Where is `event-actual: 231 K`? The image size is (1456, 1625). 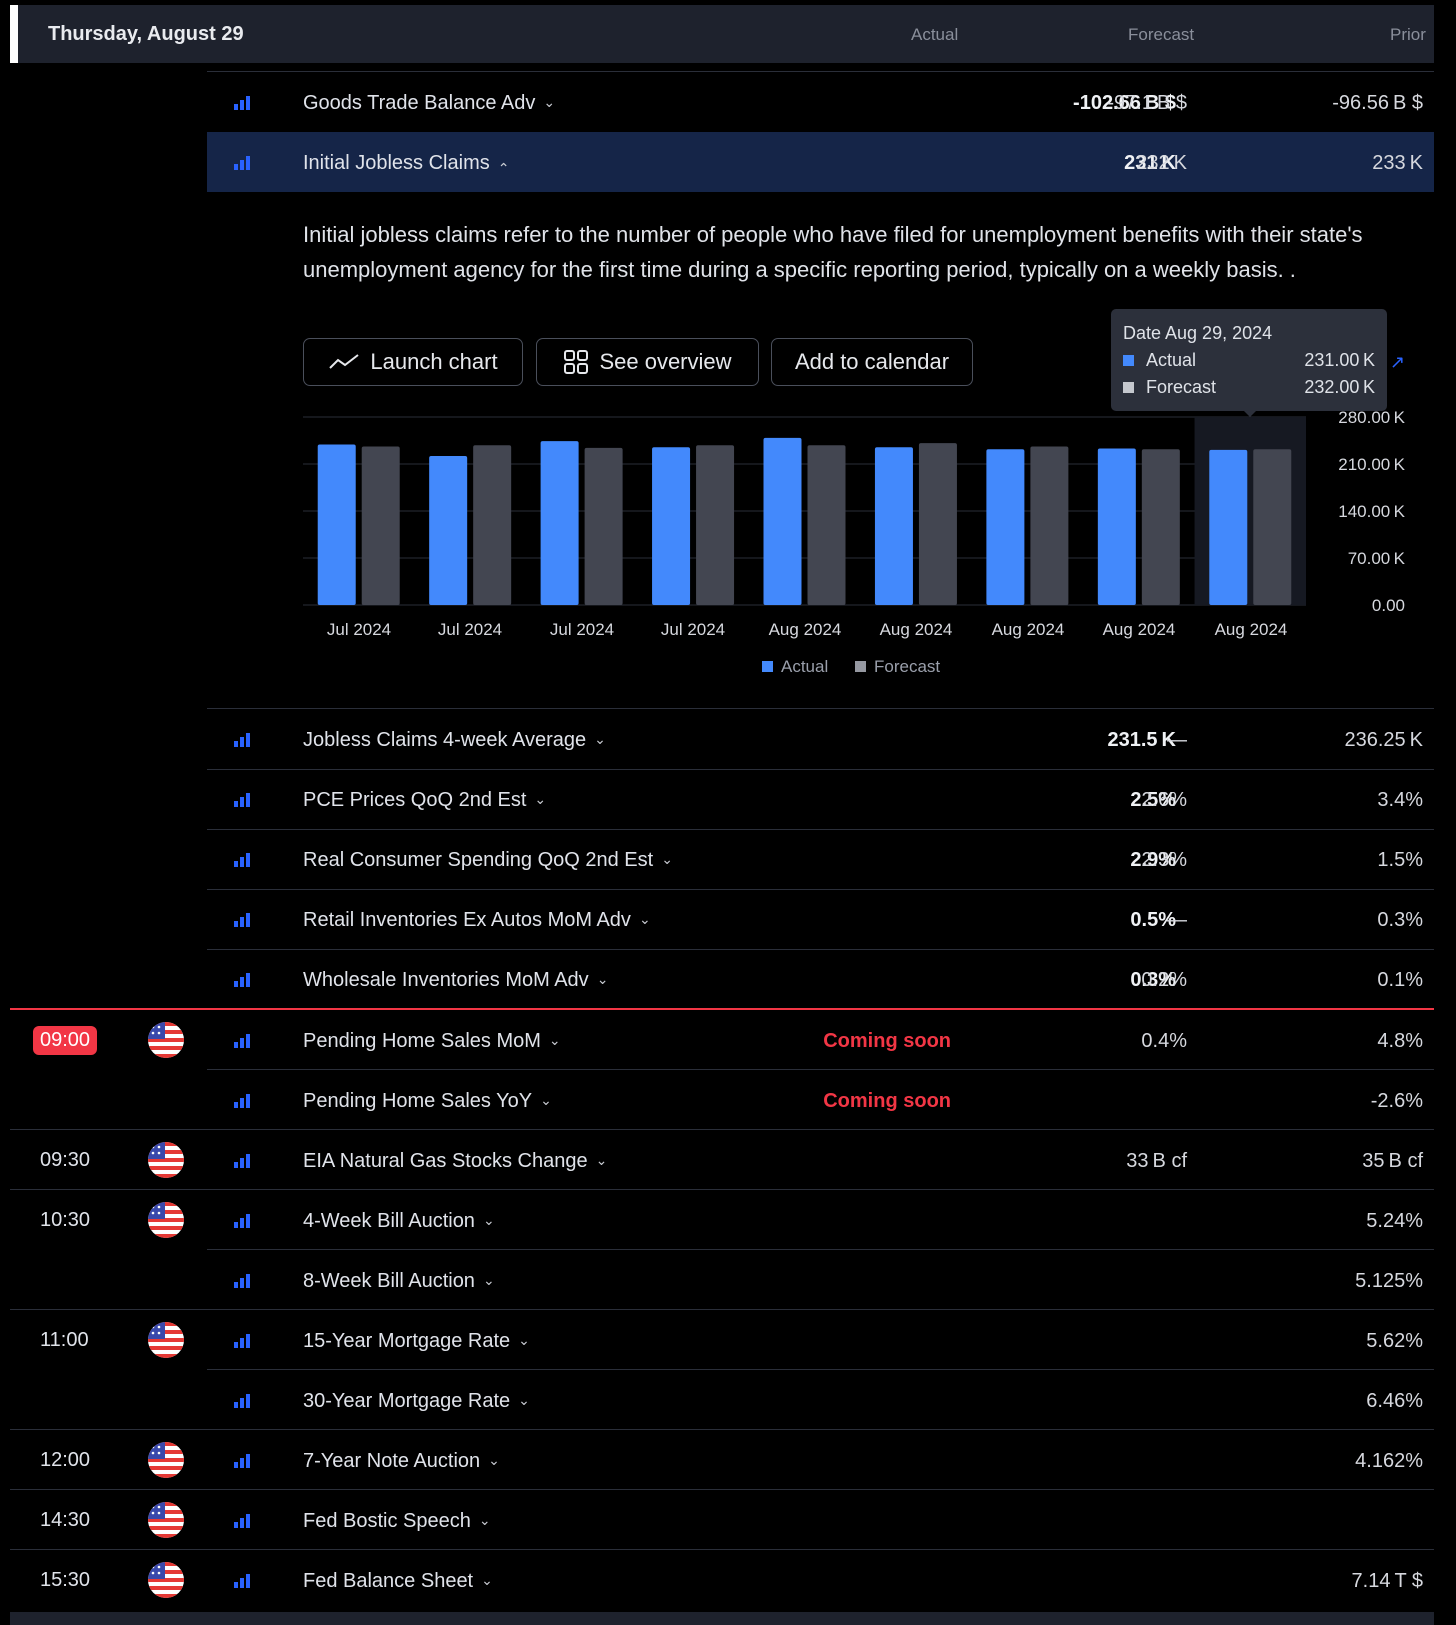 event-actual: 231 K is located at coordinates (1150, 163).